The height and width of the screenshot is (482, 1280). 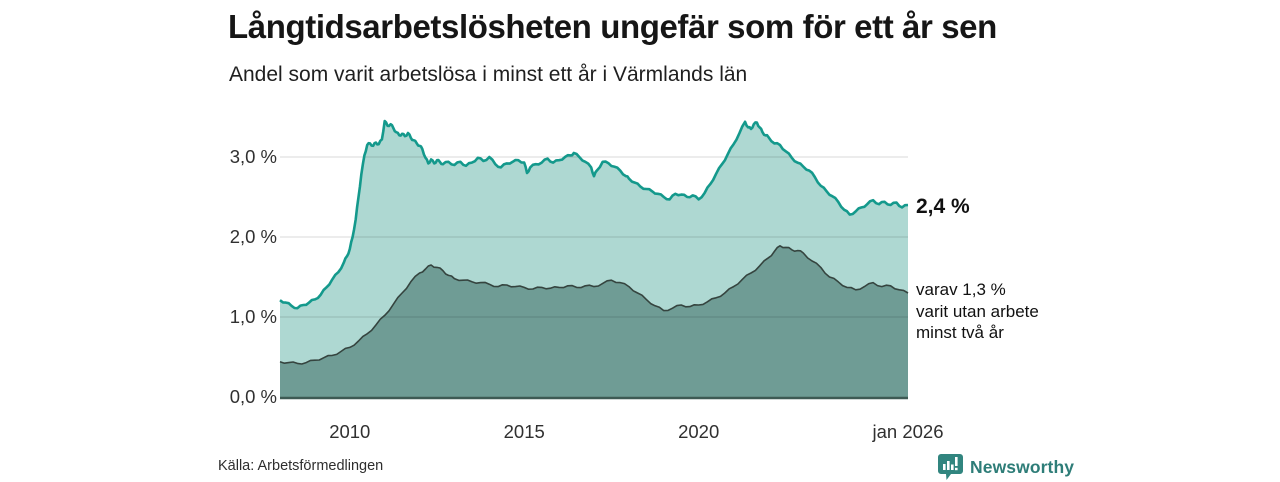 What do you see at coordinates (253, 236) in the screenshot?
I see `y-tick-label: 2,0 %` at bounding box center [253, 236].